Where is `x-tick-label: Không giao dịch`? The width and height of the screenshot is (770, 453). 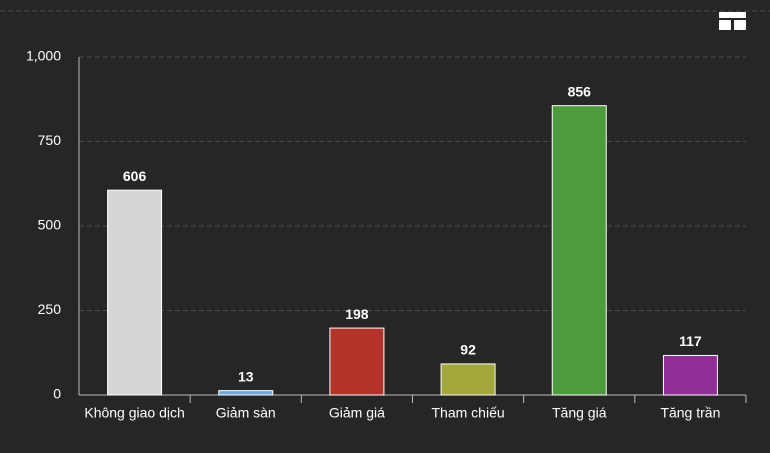
x-tick-label: Không giao dịch is located at coordinates (134, 413).